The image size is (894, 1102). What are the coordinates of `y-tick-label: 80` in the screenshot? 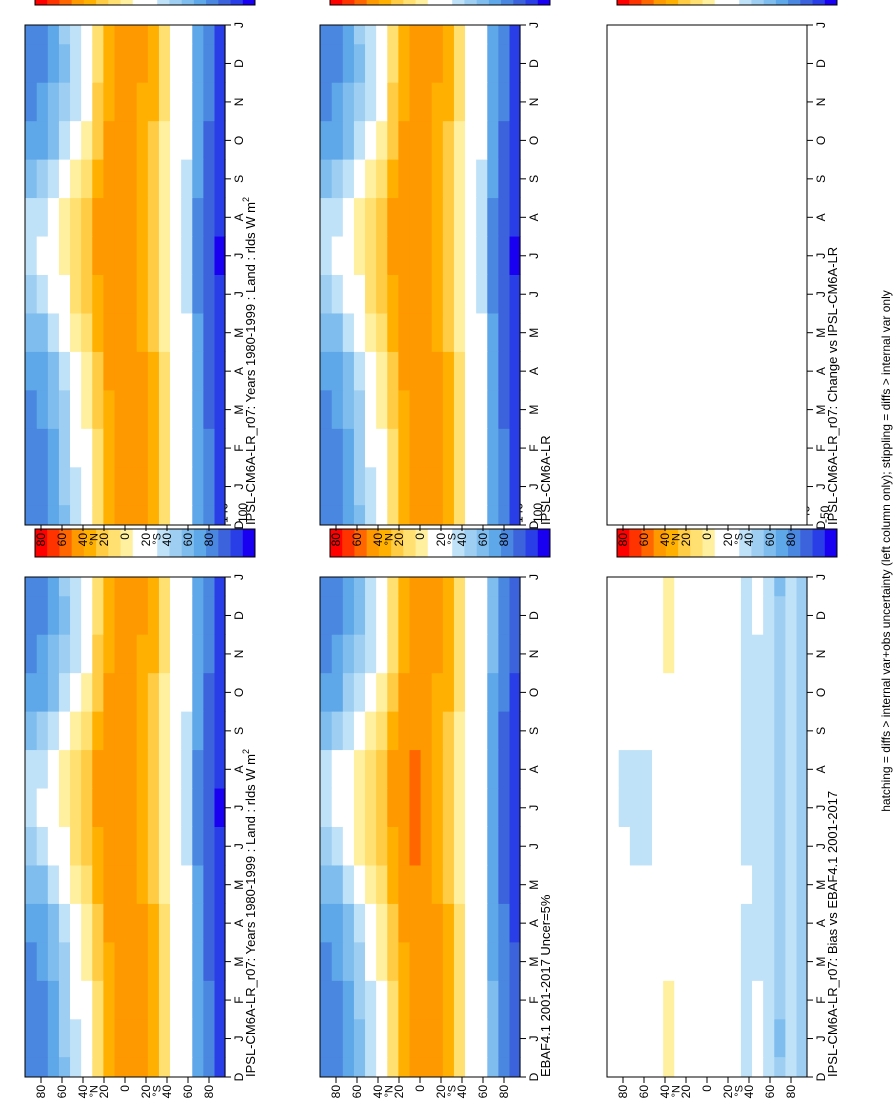 It's located at (209, 1092).